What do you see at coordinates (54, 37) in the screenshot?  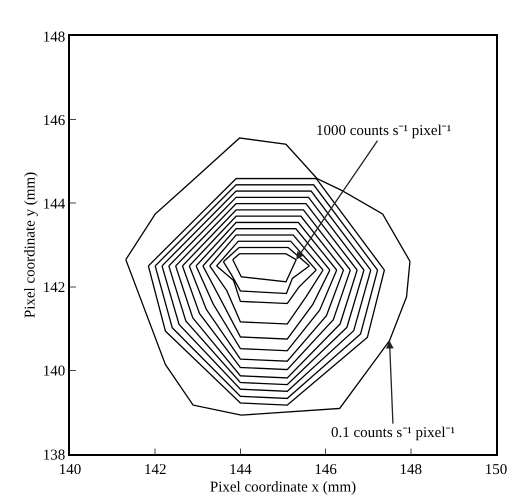 I see `y-tick-label: 148` at bounding box center [54, 37].